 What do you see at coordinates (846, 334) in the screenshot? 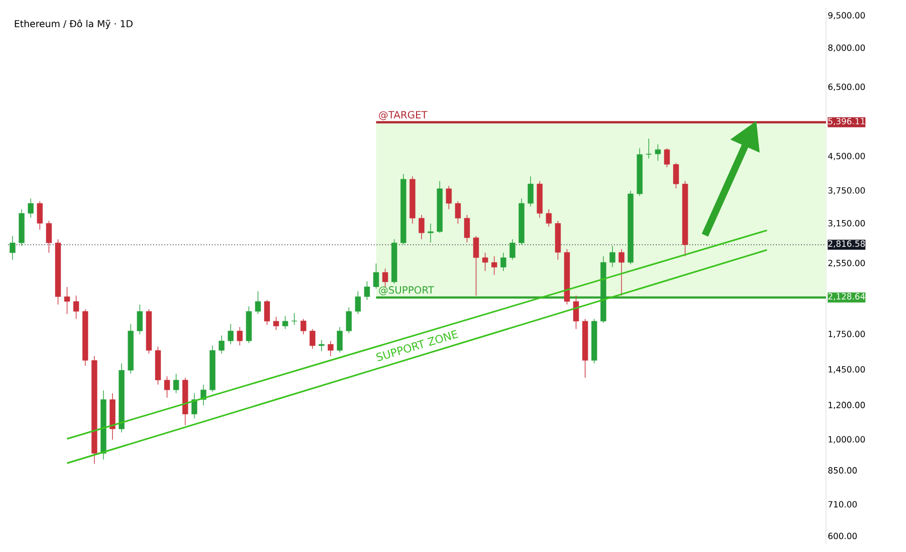
I see `y-tick-label: 1,750.00` at bounding box center [846, 334].